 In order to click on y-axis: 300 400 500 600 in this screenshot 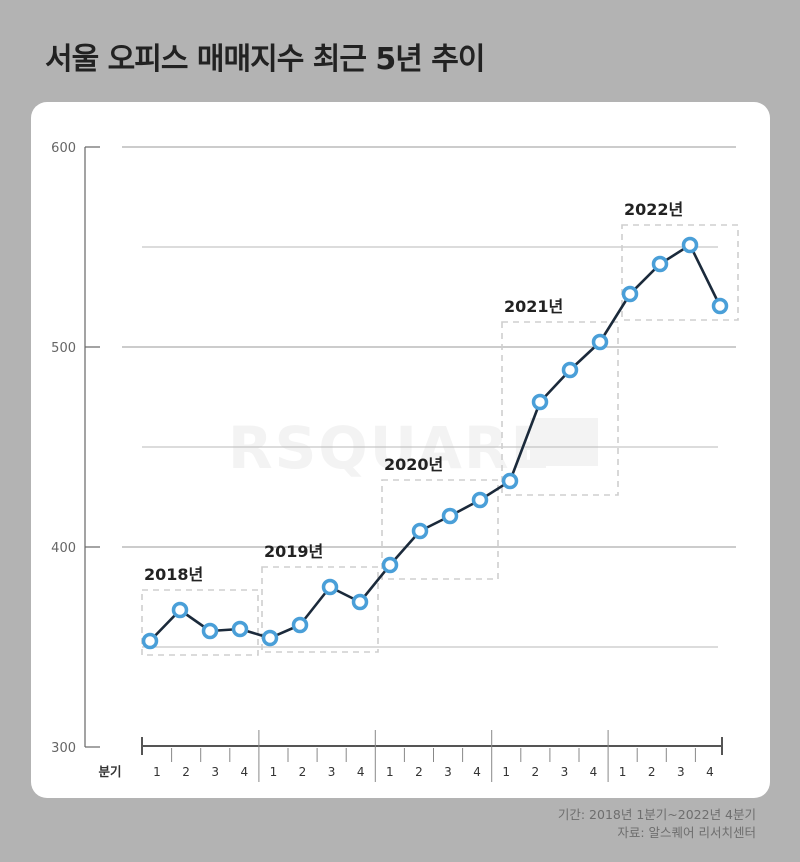, I will do `click(75, 448)`.